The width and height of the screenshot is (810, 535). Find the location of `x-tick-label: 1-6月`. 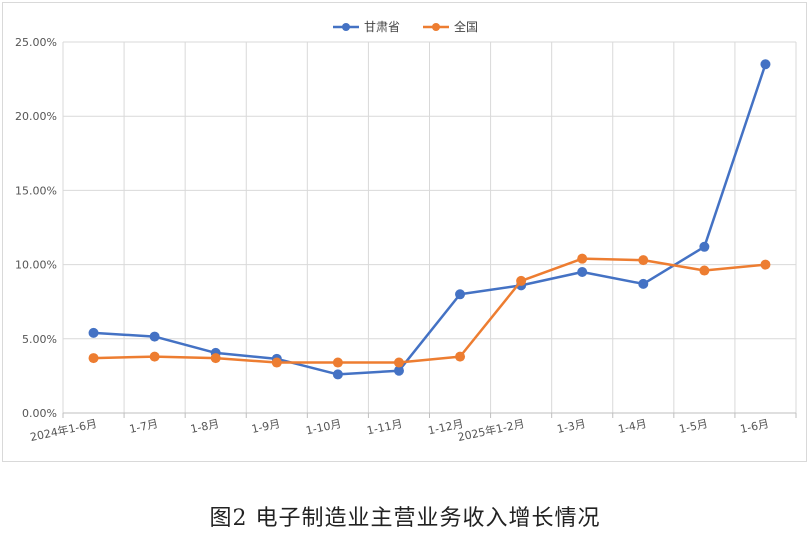

x-tick-label: 1-6月 is located at coordinates (754, 426).